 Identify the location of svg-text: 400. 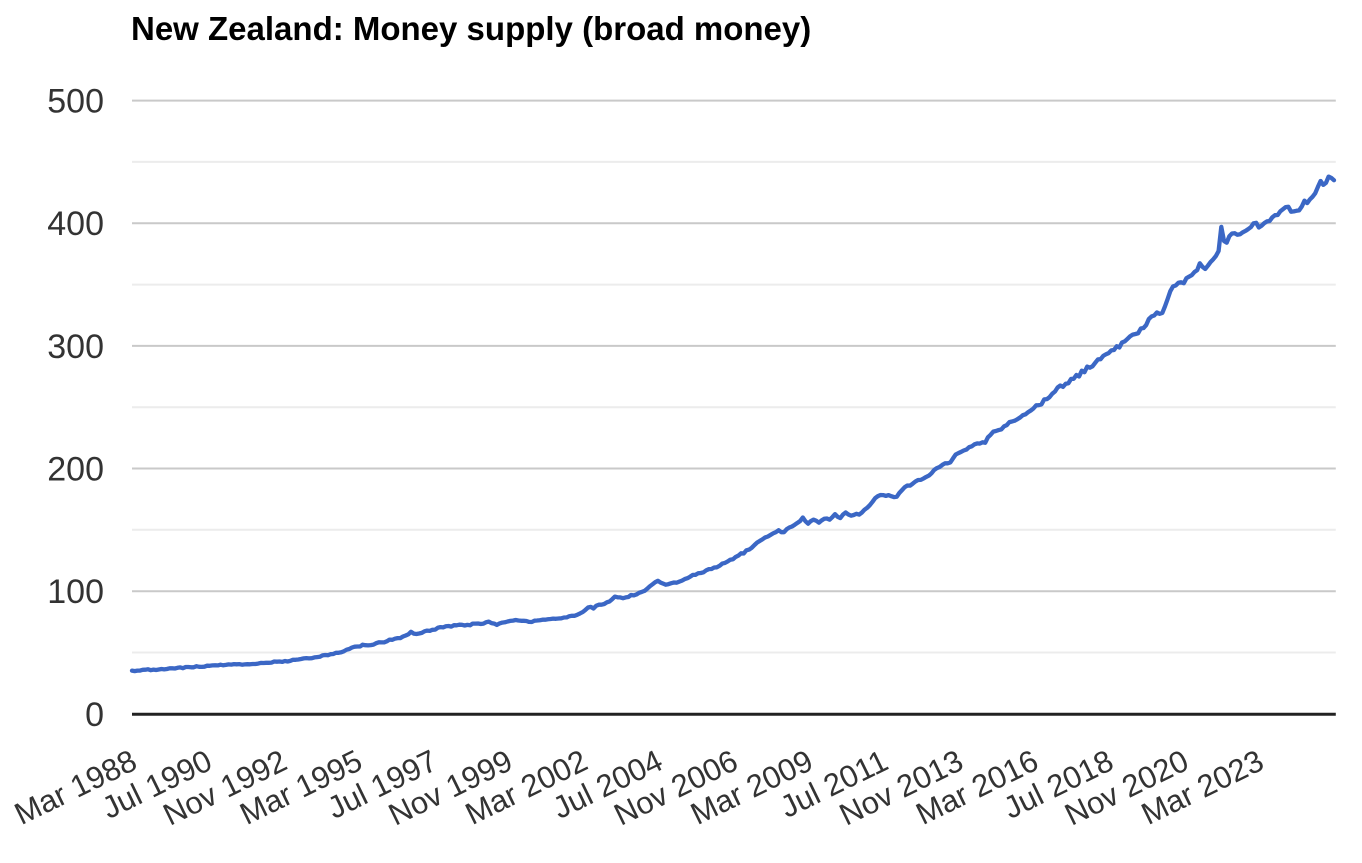
(75, 224).